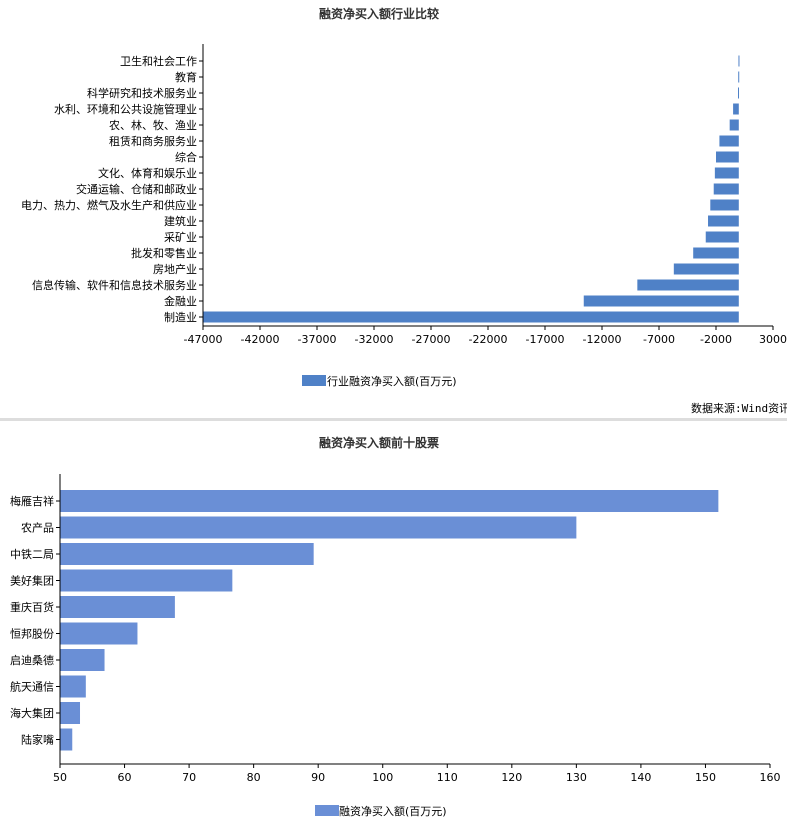 This screenshot has width=787, height=820. I want to click on category-label: 制造业, so click(180, 317).